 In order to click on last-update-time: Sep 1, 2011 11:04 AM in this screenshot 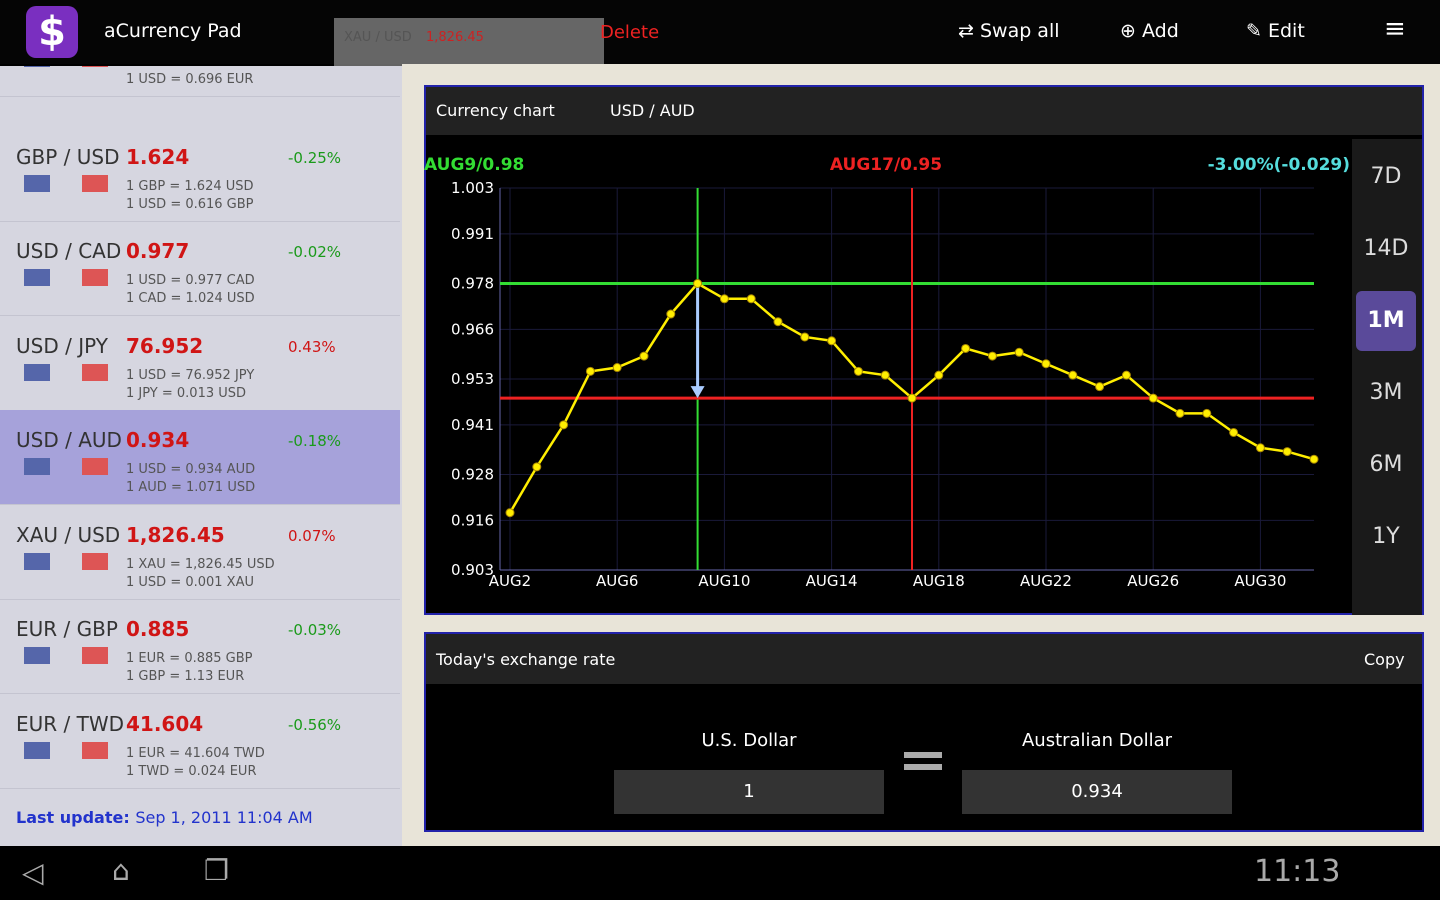, I will do `click(224, 817)`.